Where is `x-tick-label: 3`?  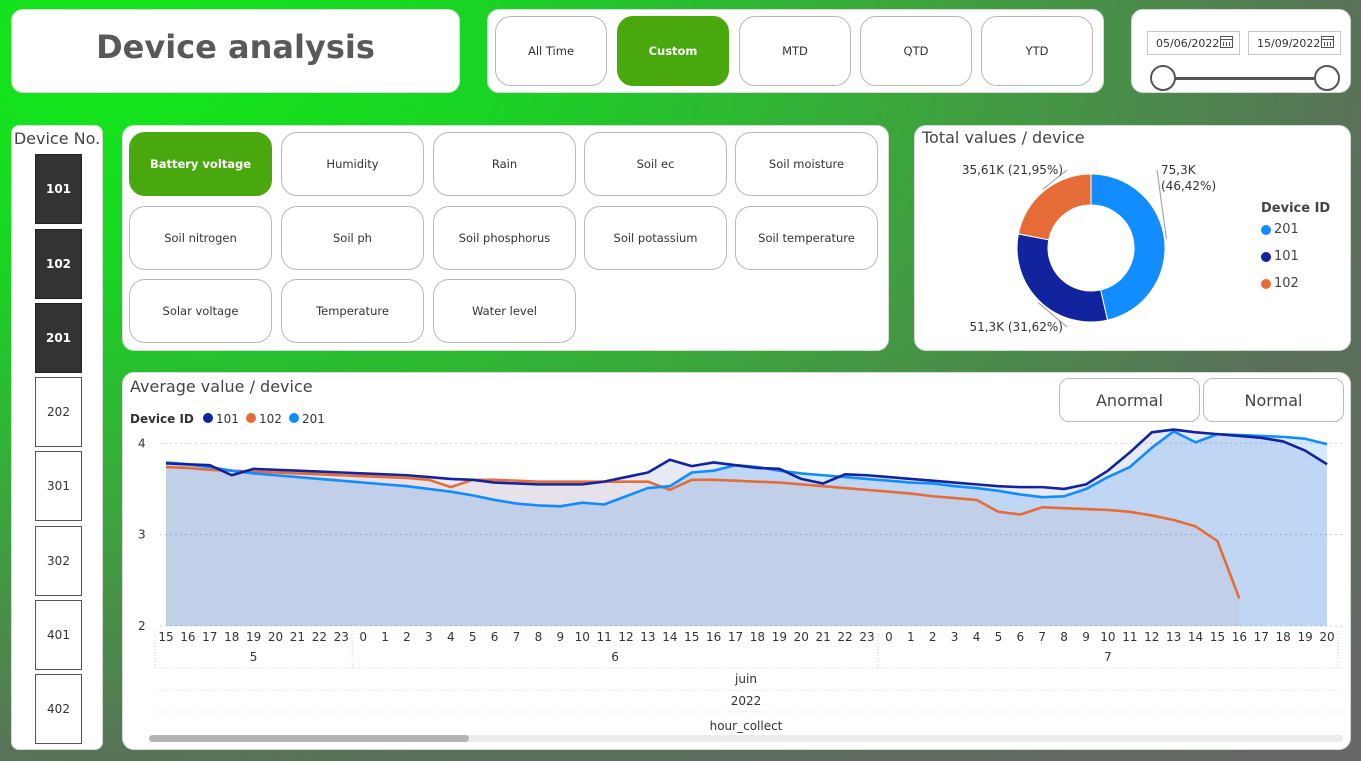
x-tick-label: 3 is located at coordinates (429, 637).